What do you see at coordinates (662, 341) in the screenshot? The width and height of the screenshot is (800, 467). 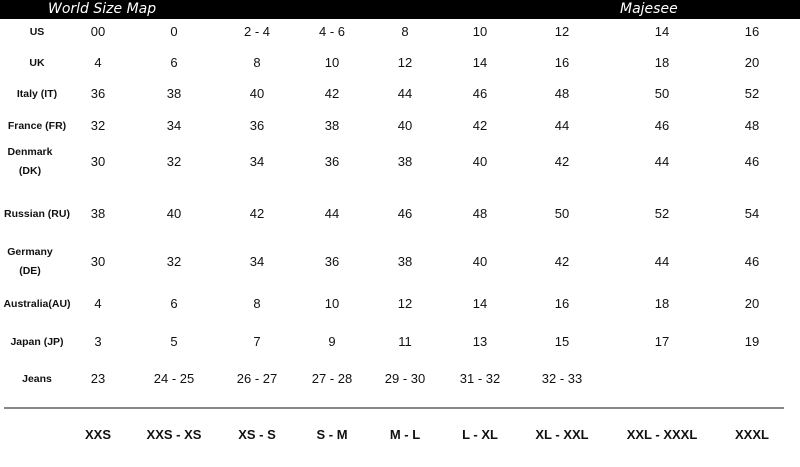 I see `table-cell: 17` at bounding box center [662, 341].